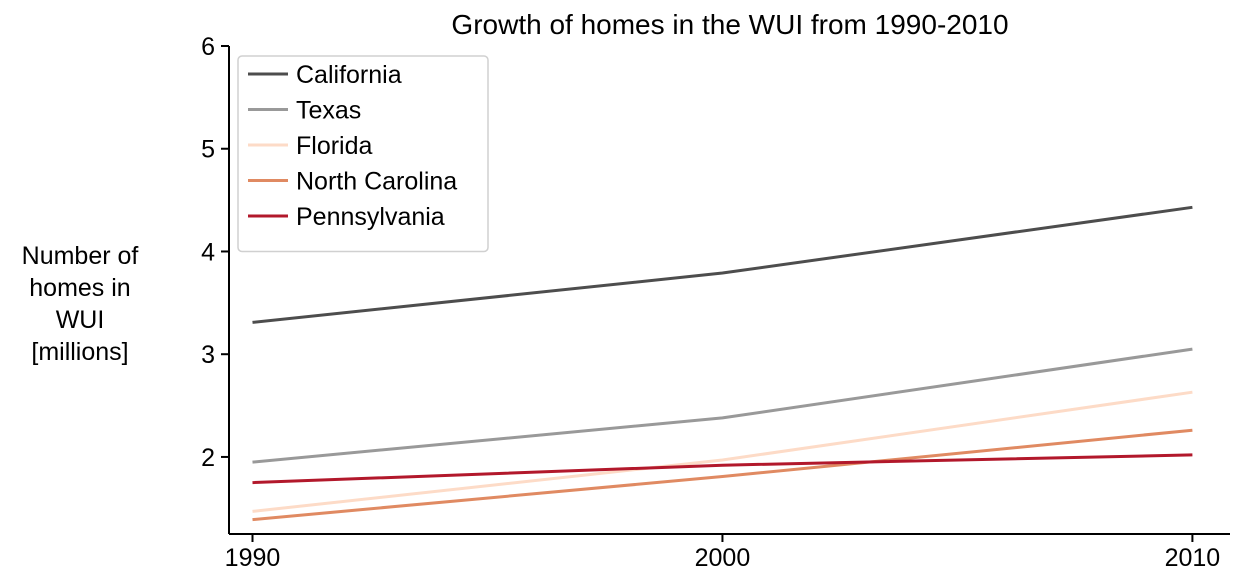  Describe the element at coordinates (80, 256) in the screenshot. I see `y-axis-label-line-1: Number of` at that location.